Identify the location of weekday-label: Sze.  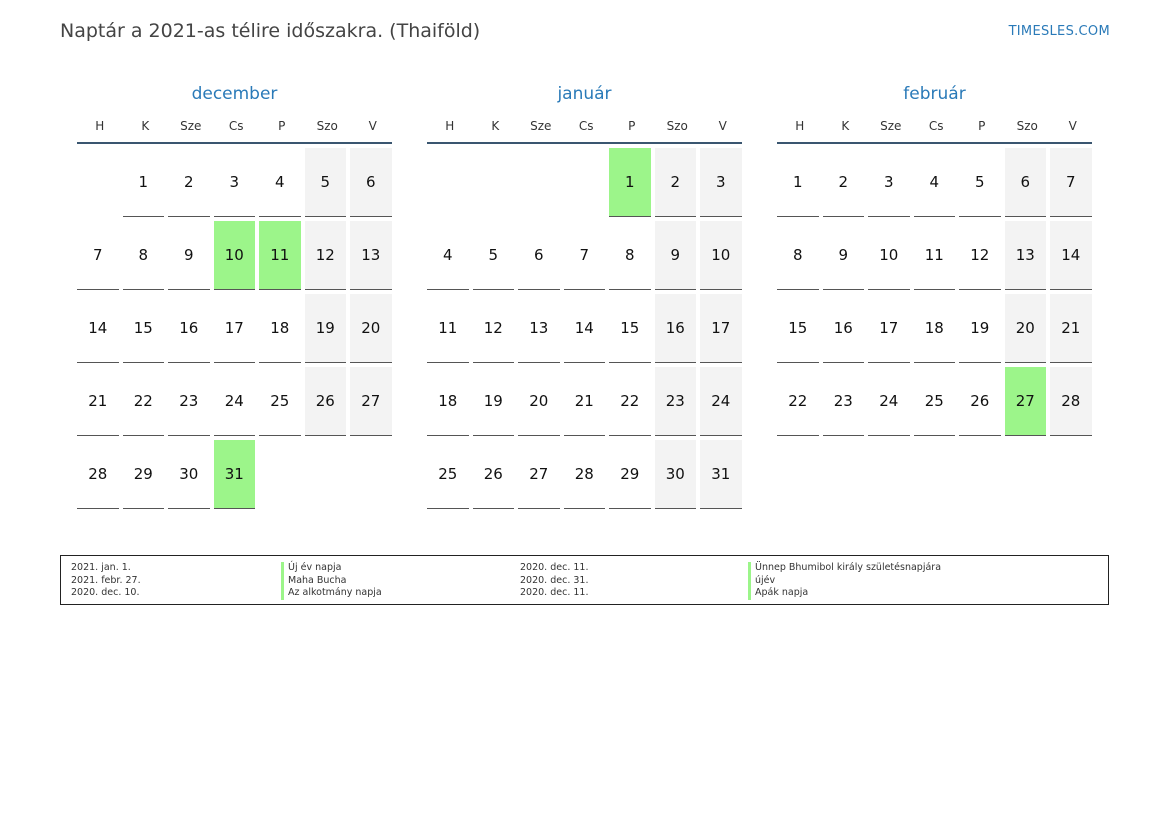
(541, 126).